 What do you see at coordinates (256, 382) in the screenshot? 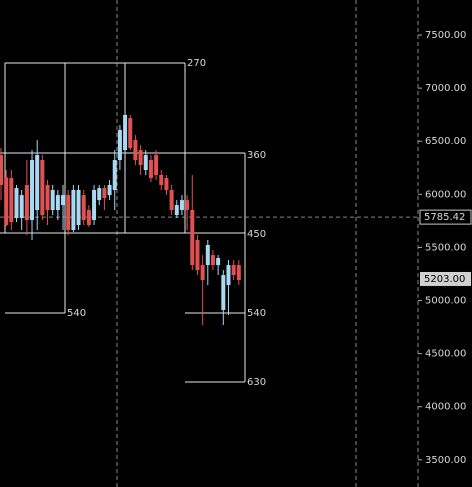
I see `gann-label: 630` at bounding box center [256, 382].